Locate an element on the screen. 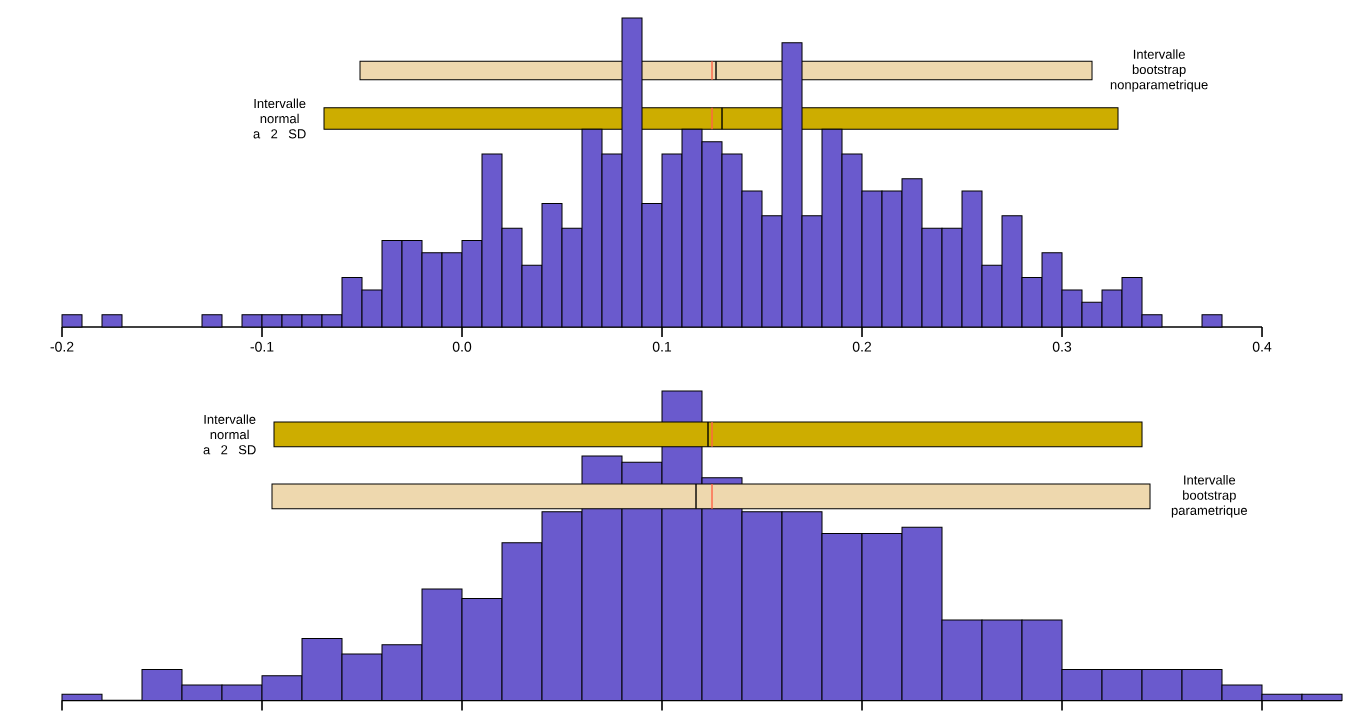 The width and height of the screenshot is (1354, 718). x-tick-label: 0.0 is located at coordinates (462, 346).